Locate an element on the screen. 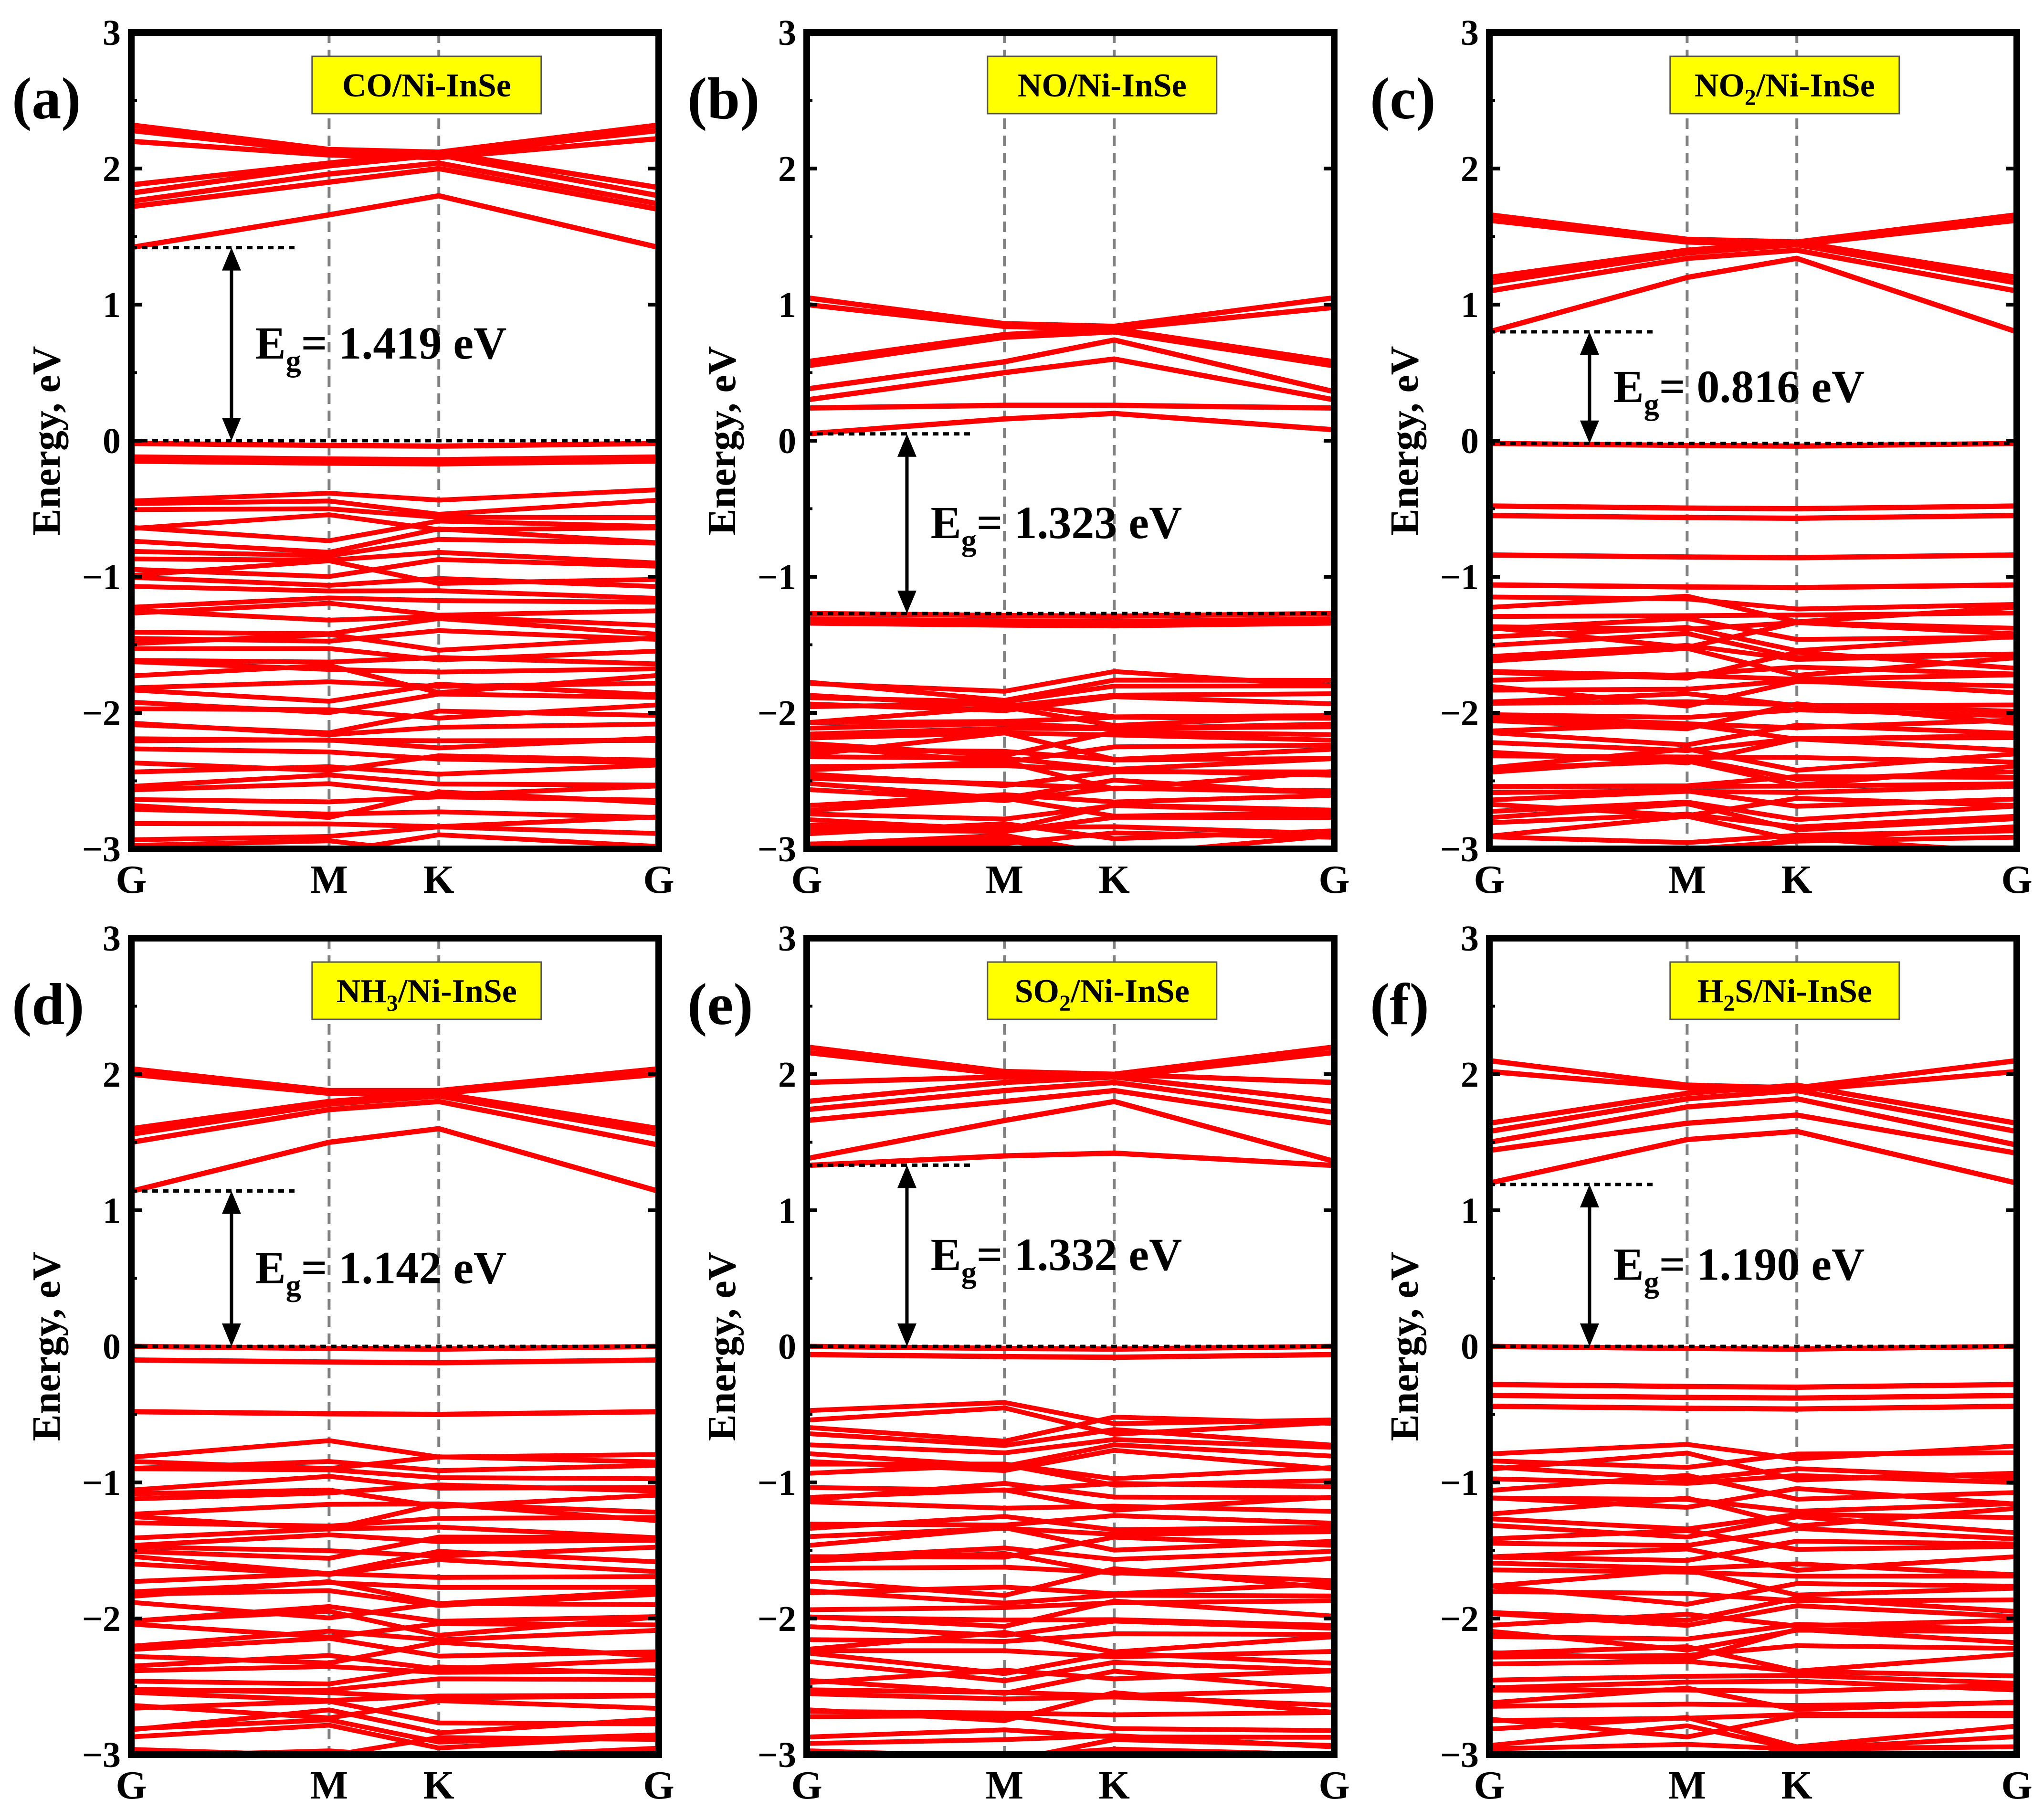  band-gap-label: Eg= 1.190 eV is located at coordinates (1739, 1268).